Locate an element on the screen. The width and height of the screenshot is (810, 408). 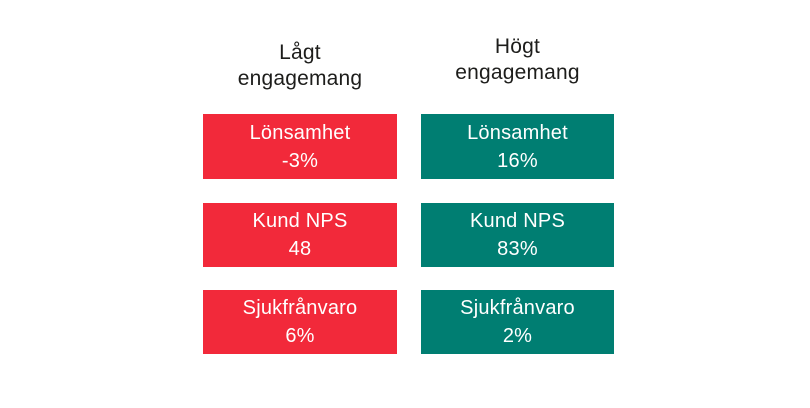
column-header-high-engagement: Högt engagemang is located at coordinates (517, 60).